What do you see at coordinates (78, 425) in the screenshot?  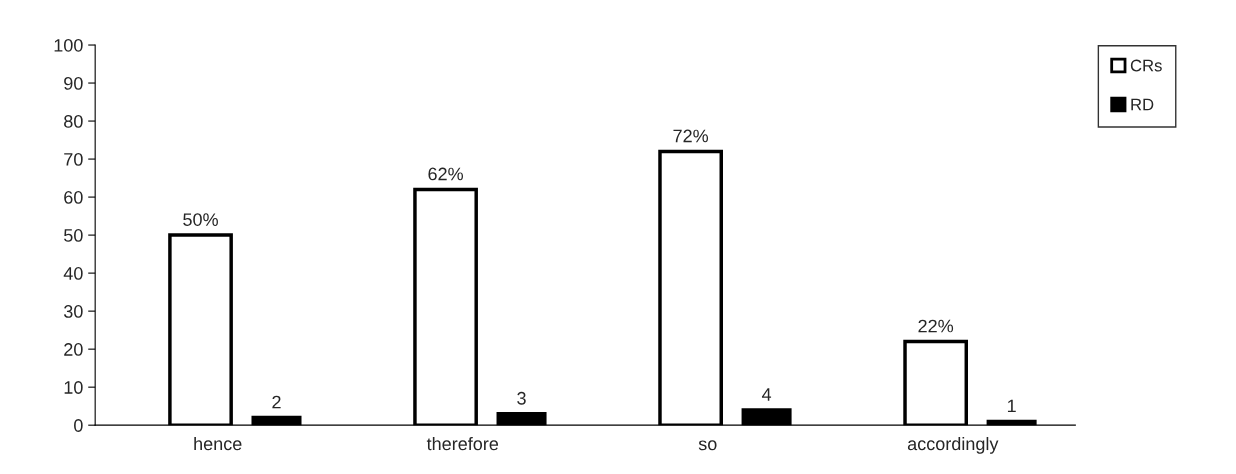 I see `y-tick-label: 0` at bounding box center [78, 425].